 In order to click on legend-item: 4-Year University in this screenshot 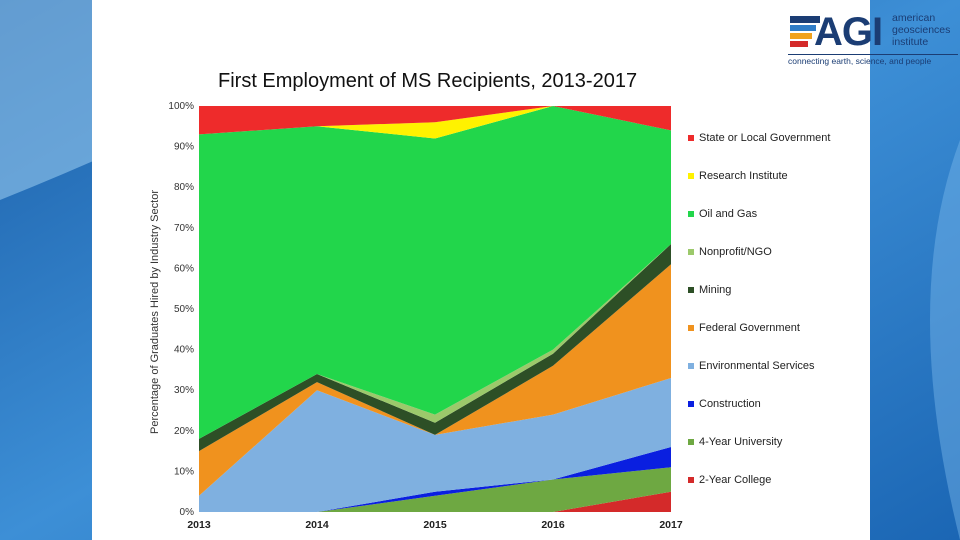, I will do `click(735, 442)`.